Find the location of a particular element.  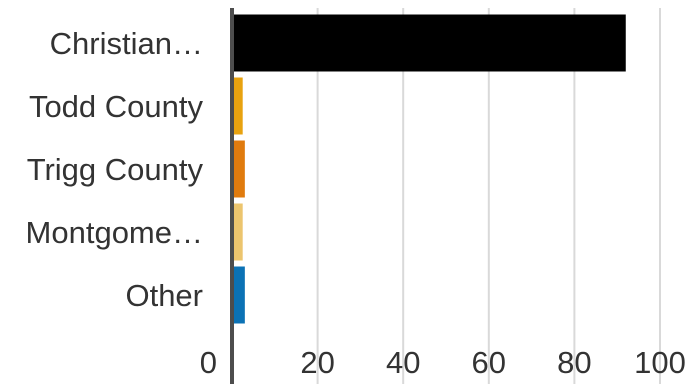

category-label: Trigg County is located at coordinates (115, 169).